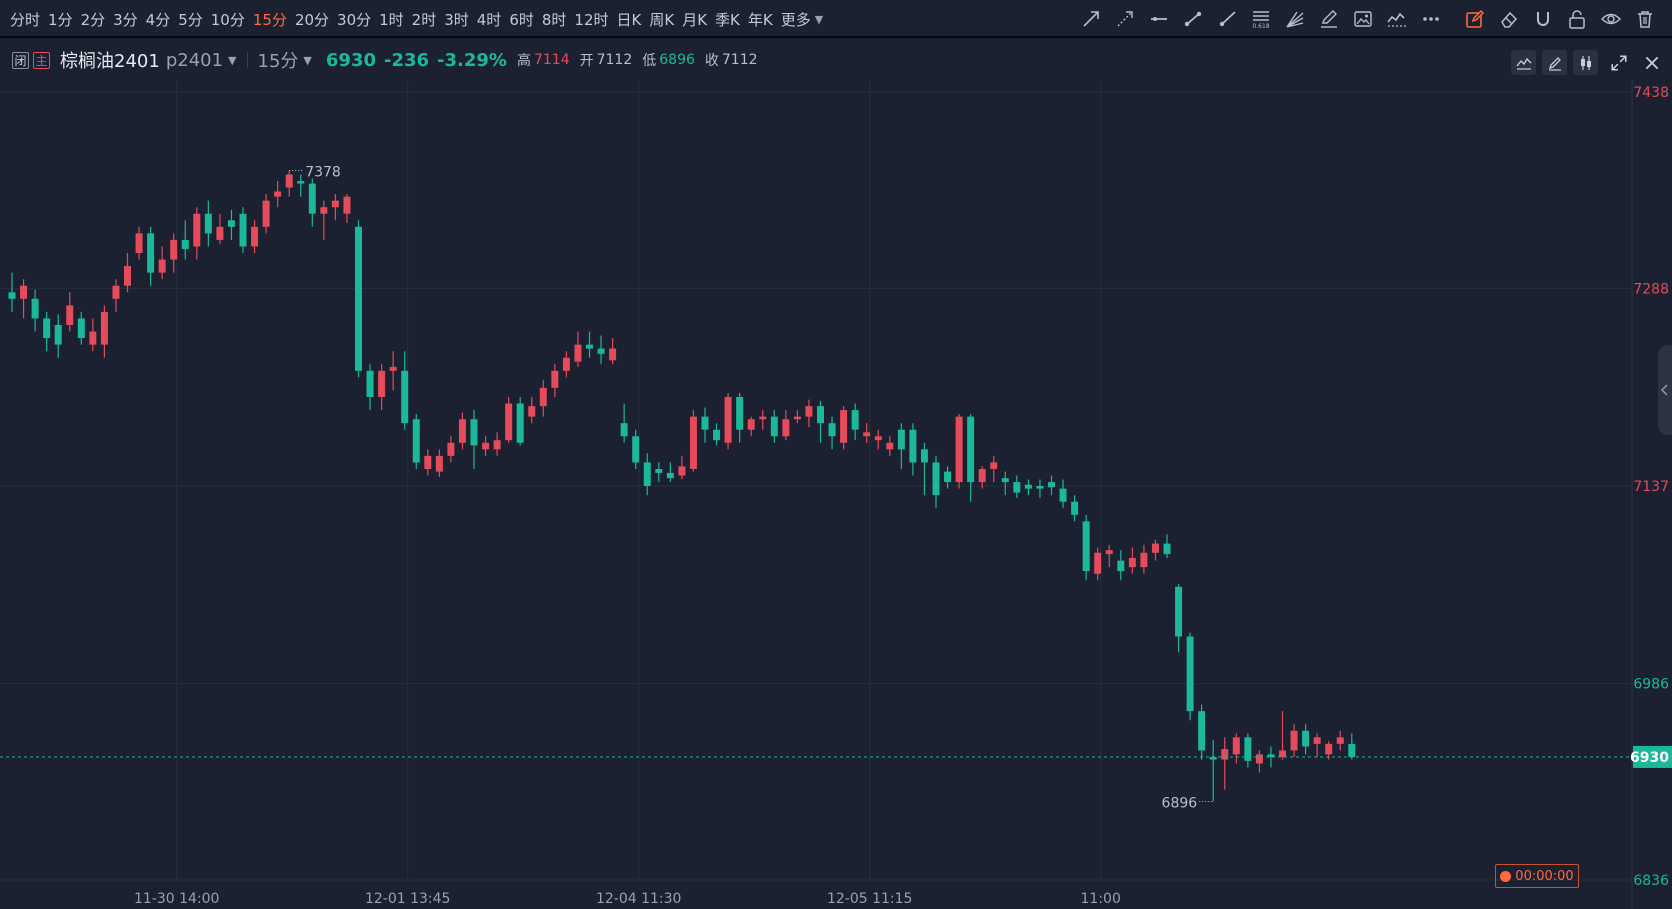  I want to click on period-11: 2时, so click(424, 19).